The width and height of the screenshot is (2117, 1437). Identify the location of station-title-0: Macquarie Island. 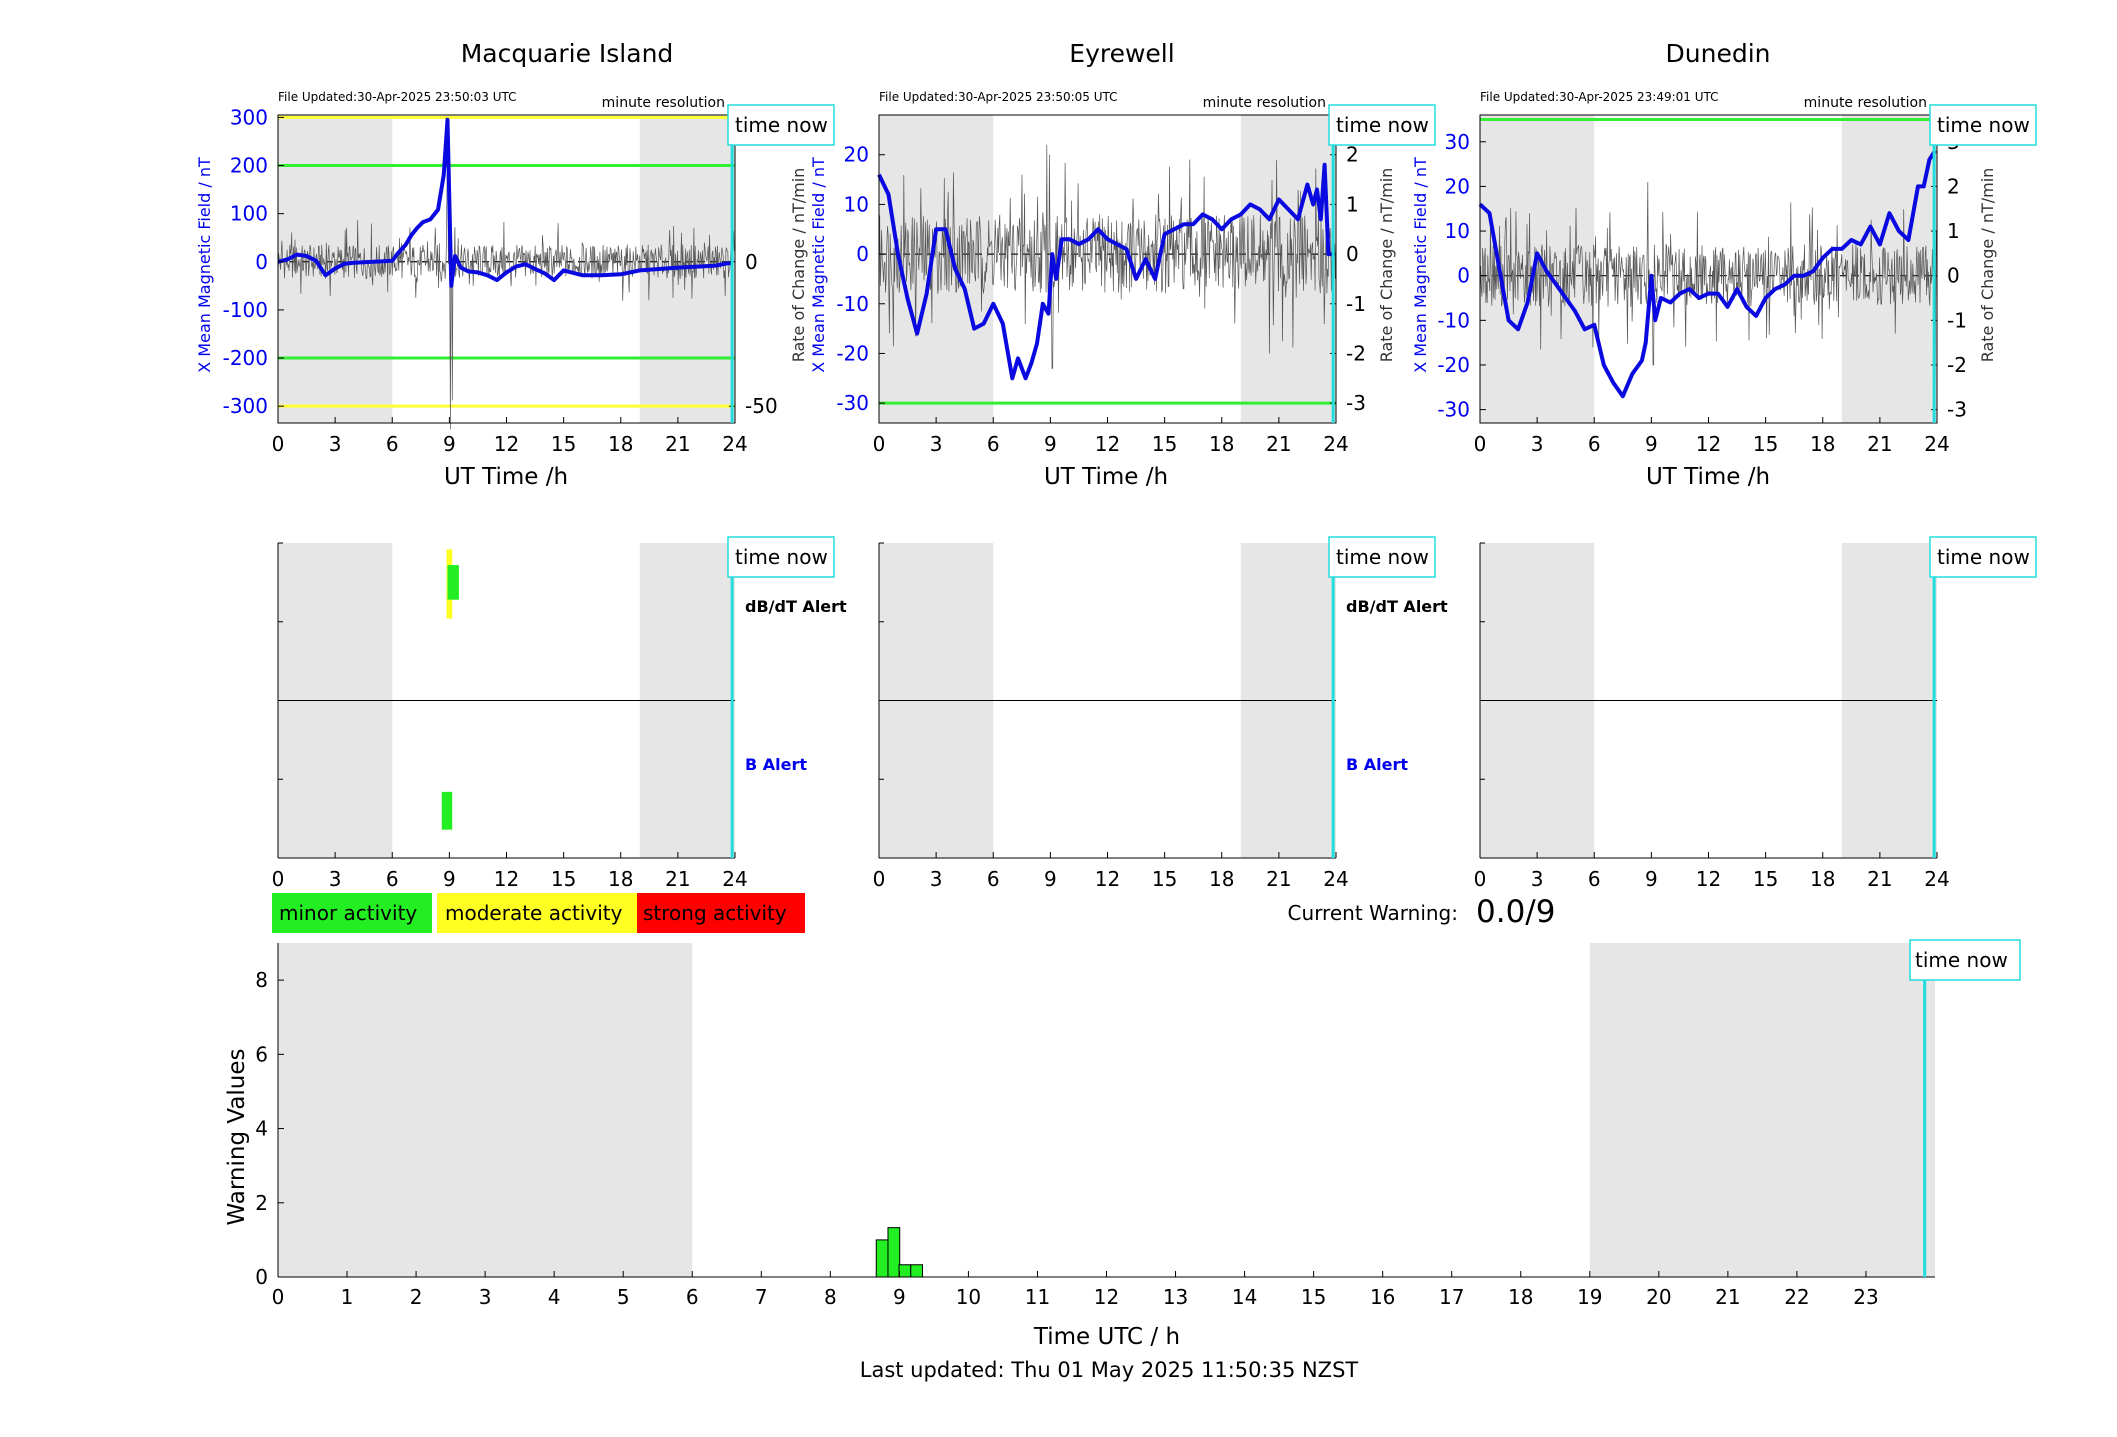
(567, 53).